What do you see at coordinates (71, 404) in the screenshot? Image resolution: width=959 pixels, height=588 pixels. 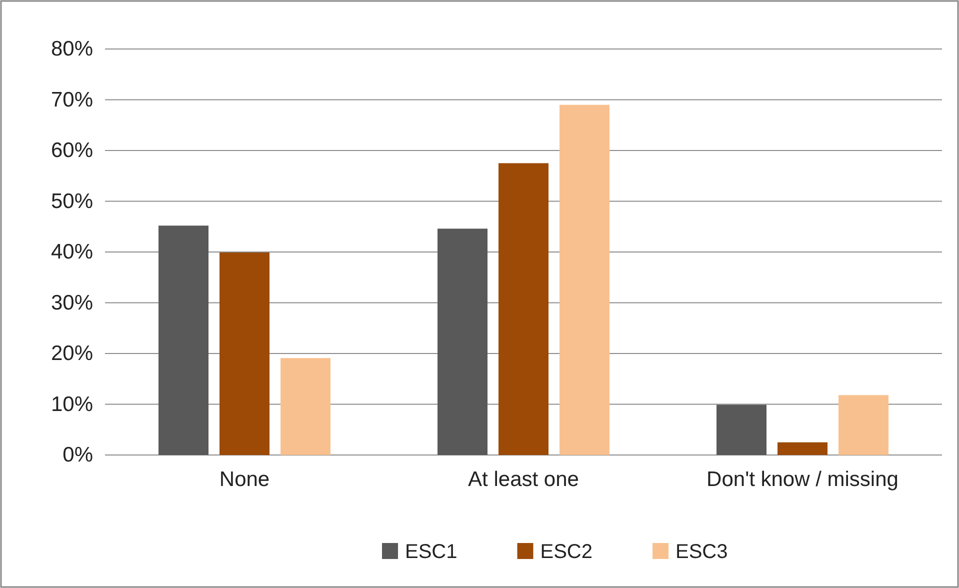 I see `y-tick-label: 10%` at bounding box center [71, 404].